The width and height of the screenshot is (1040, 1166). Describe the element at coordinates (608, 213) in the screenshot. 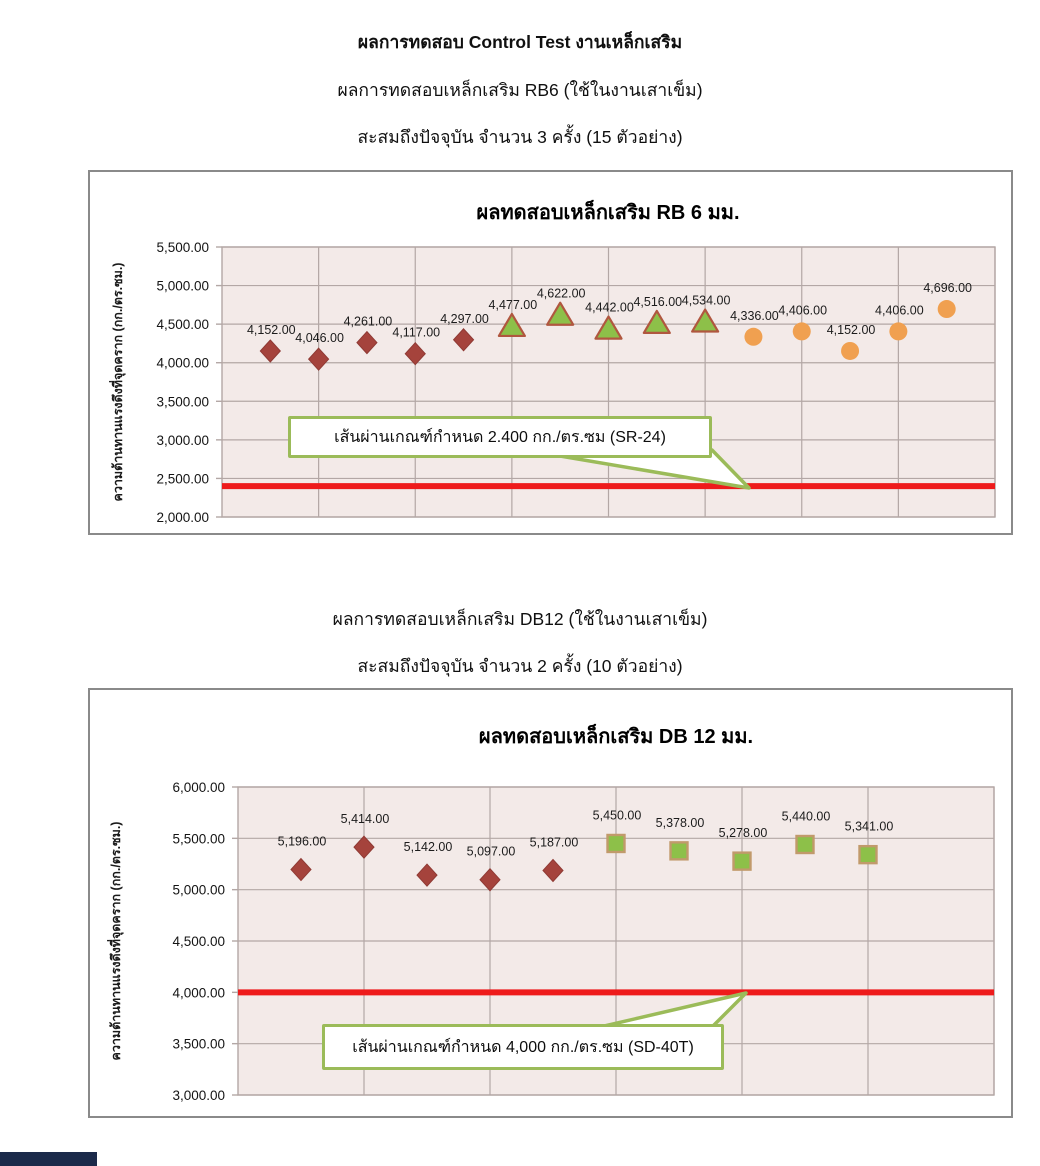

I see `chart-rb6-title: ผลทดสอบเหล็กเสริม RB 6 มม.` at that location.